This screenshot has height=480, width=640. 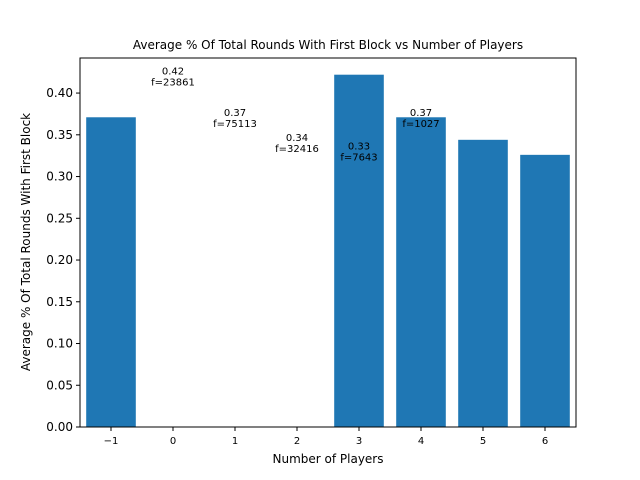 I want to click on y-tick-label-4: 0.20, so click(x=59, y=260).